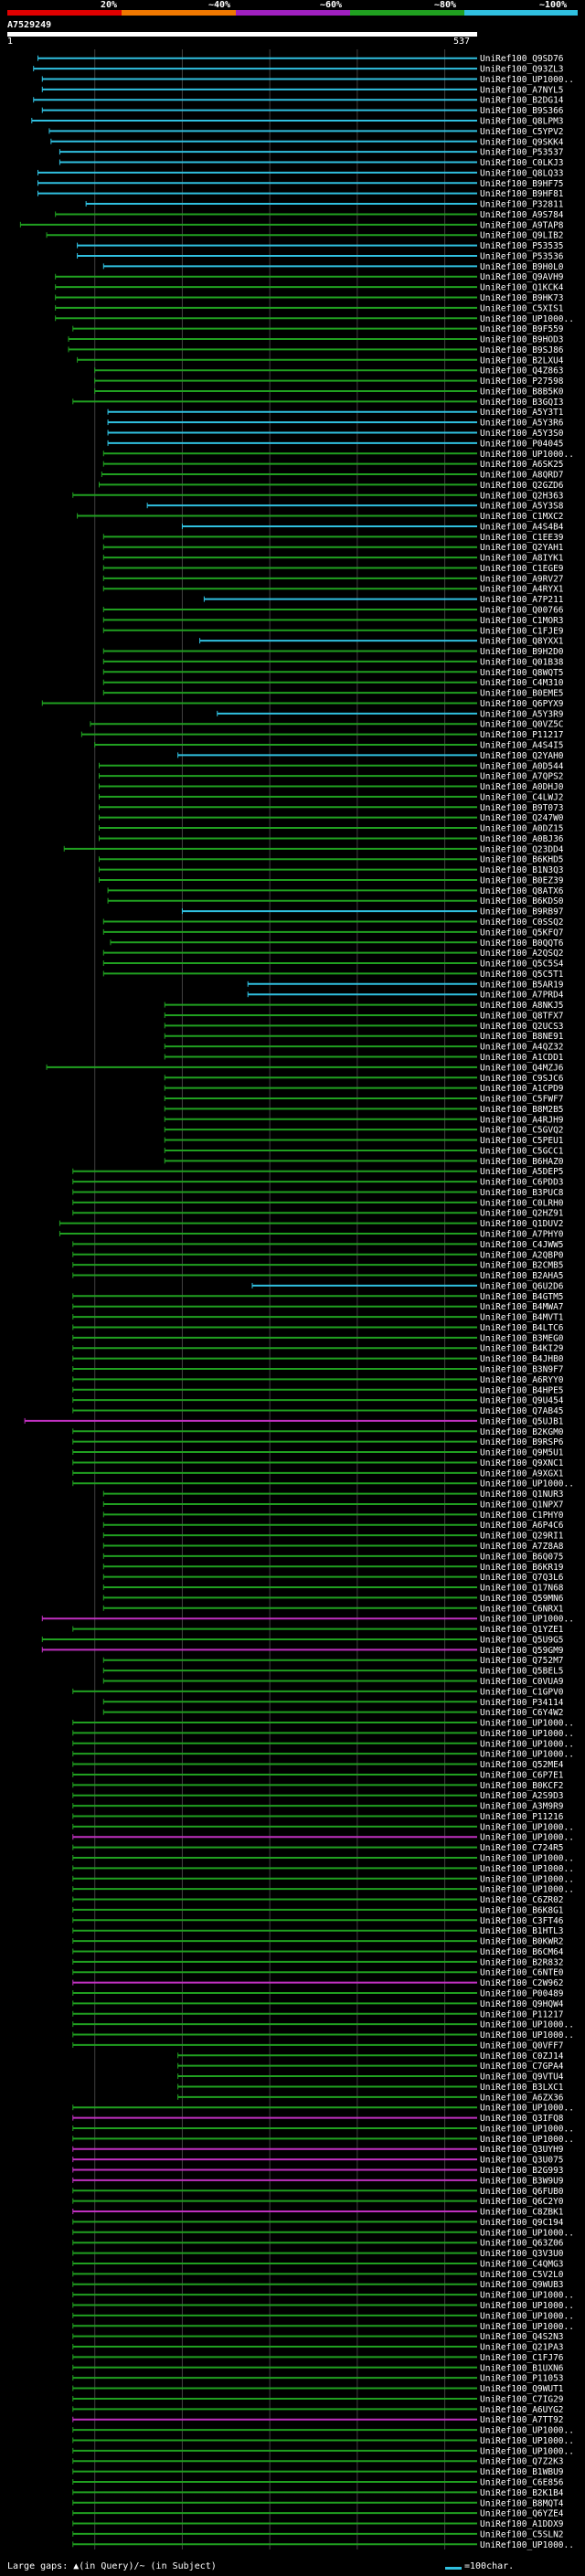  I want to click on row-label: UniRef100_A2QBP0, so click(522, 1255).